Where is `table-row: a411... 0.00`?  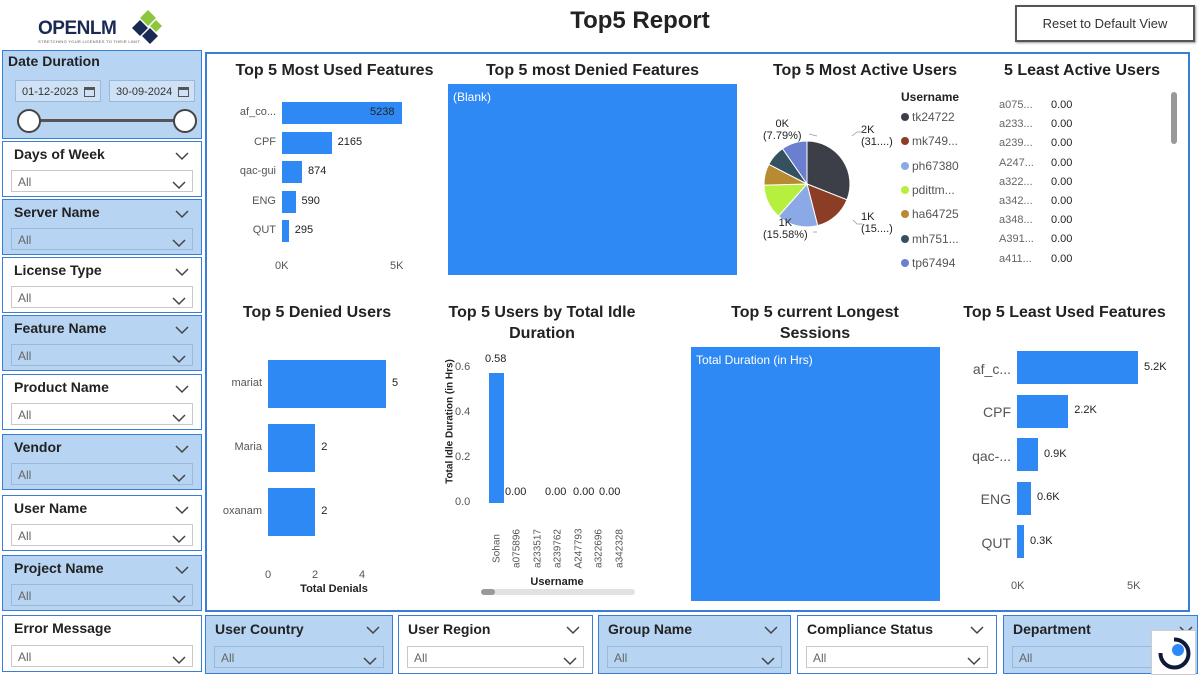
table-row: a411... 0.00 is located at coordinates (1049, 260).